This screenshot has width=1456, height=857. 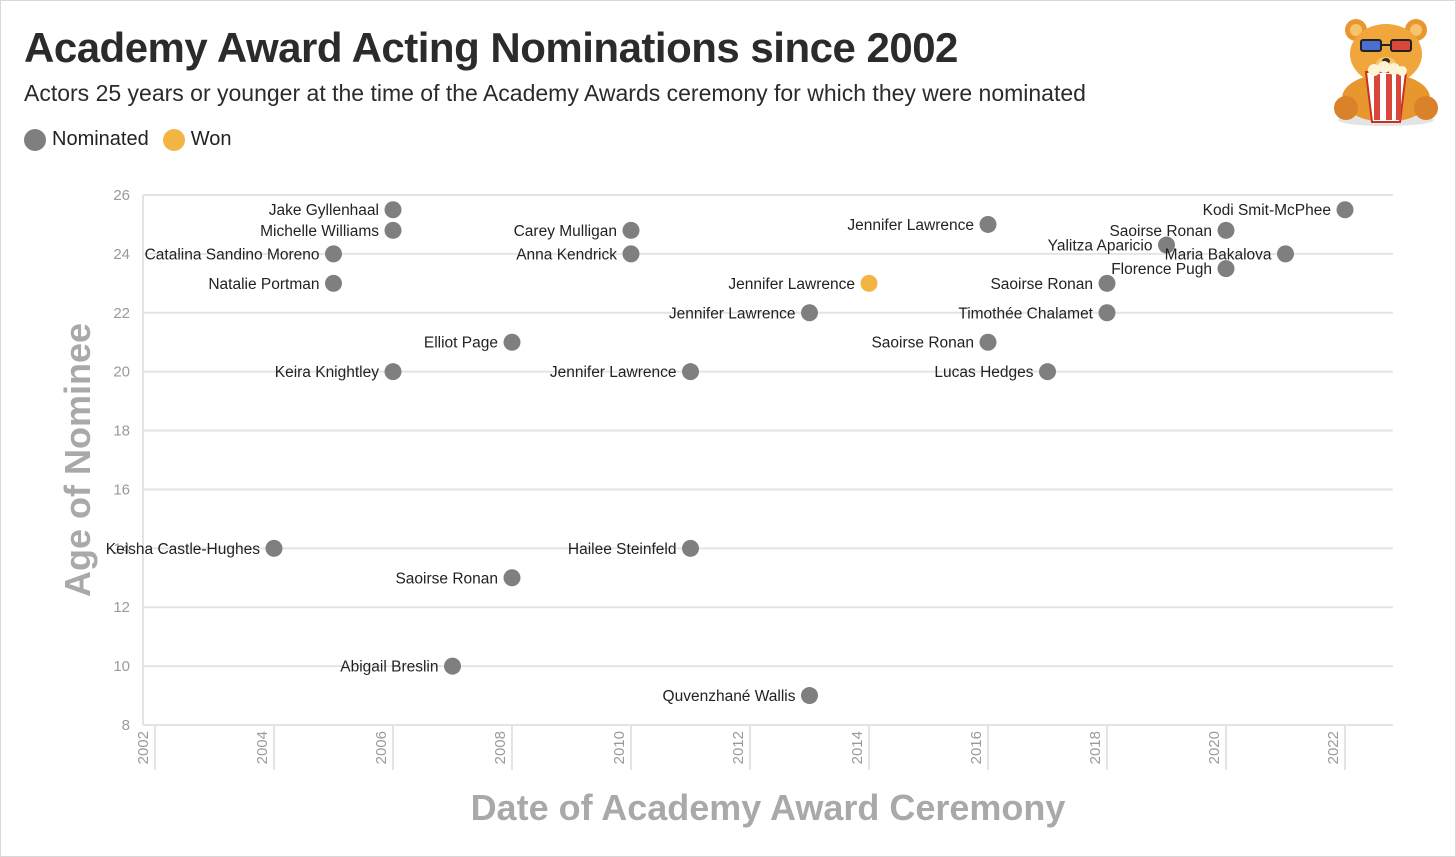 What do you see at coordinates (1161, 269) in the screenshot?
I see `data-label: Florence Pugh` at bounding box center [1161, 269].